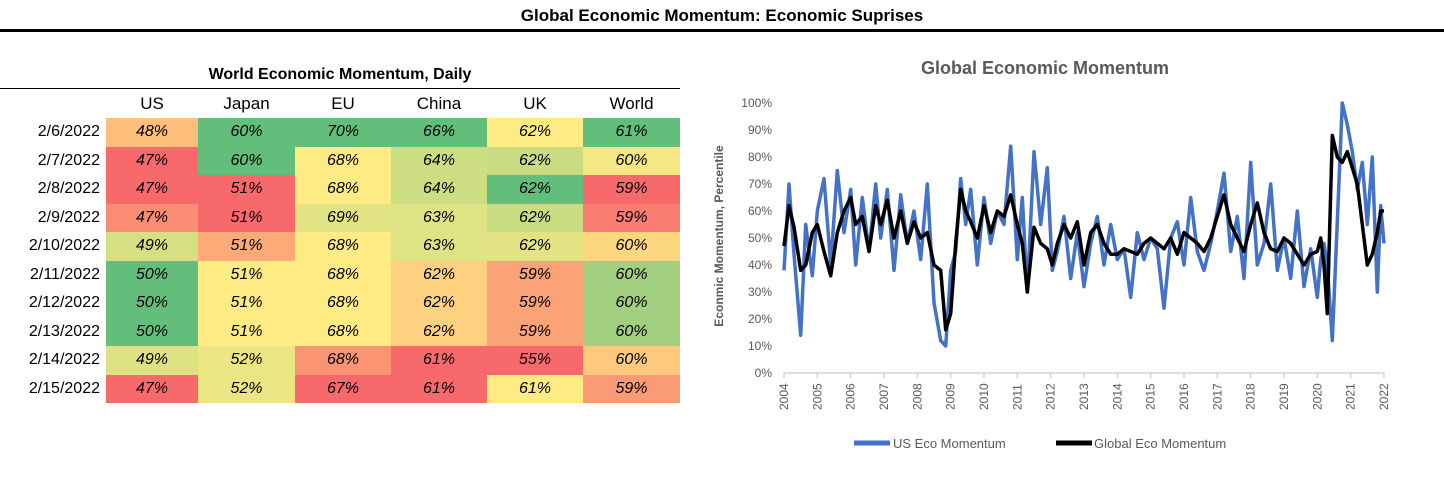  I want to click on x-tick-label: 2007, so click(884, 396).